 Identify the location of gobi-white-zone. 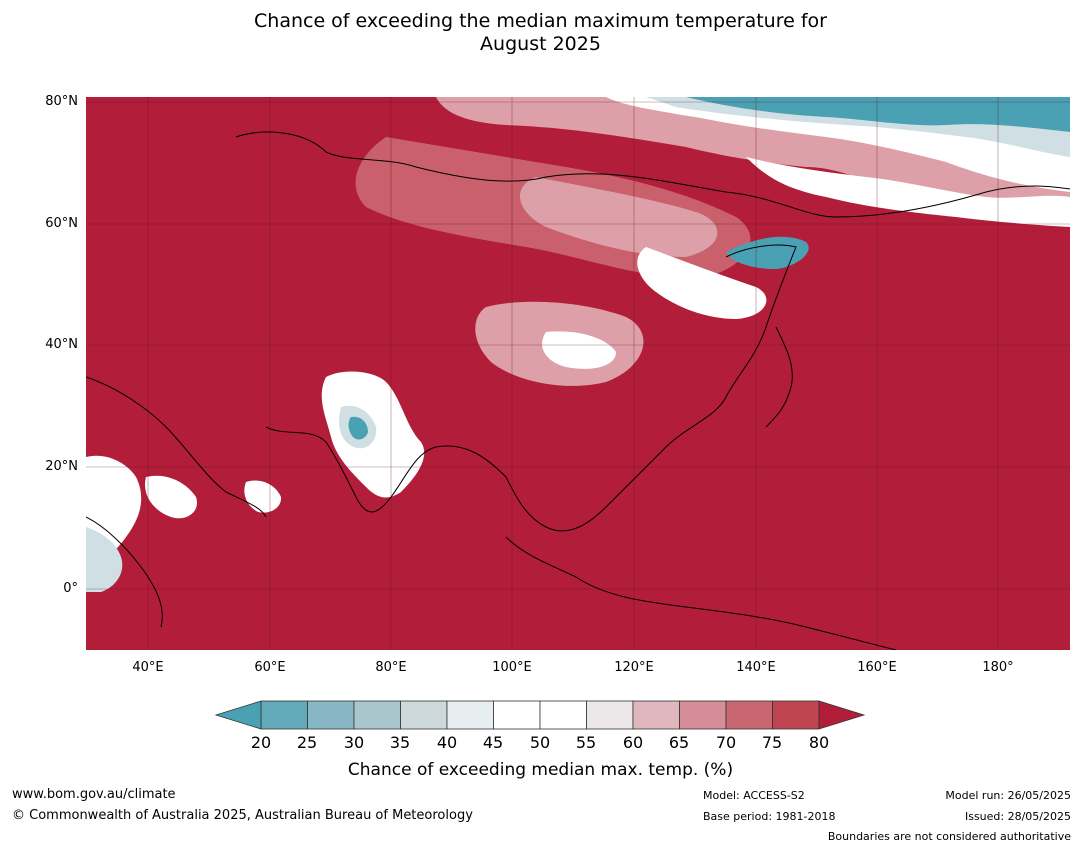
(579, 350).